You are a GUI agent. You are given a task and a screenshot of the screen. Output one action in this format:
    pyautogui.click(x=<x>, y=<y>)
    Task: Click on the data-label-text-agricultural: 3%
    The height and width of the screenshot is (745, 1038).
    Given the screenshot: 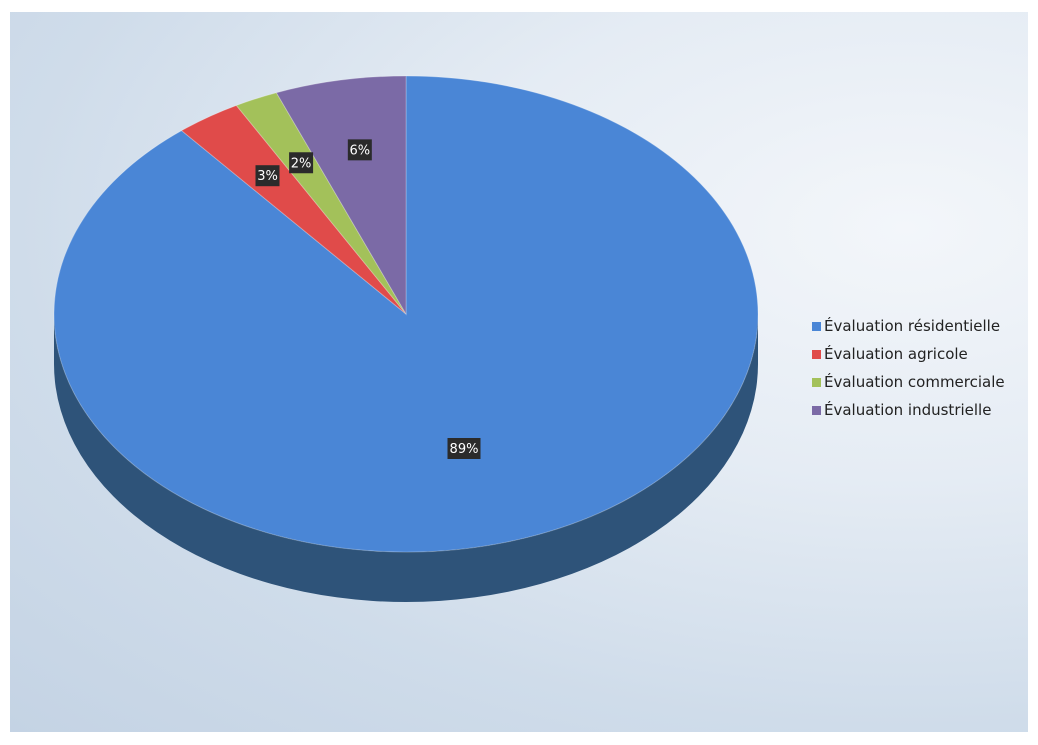 What is the action you would take?
    pyautogui.click(x=267, y=176)
    